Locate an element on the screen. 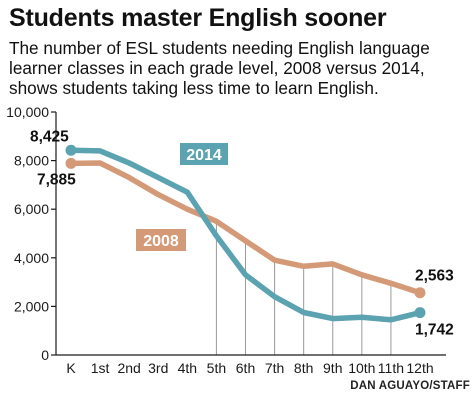  legend-tag-2008-box is located at coordinates (161, 240).